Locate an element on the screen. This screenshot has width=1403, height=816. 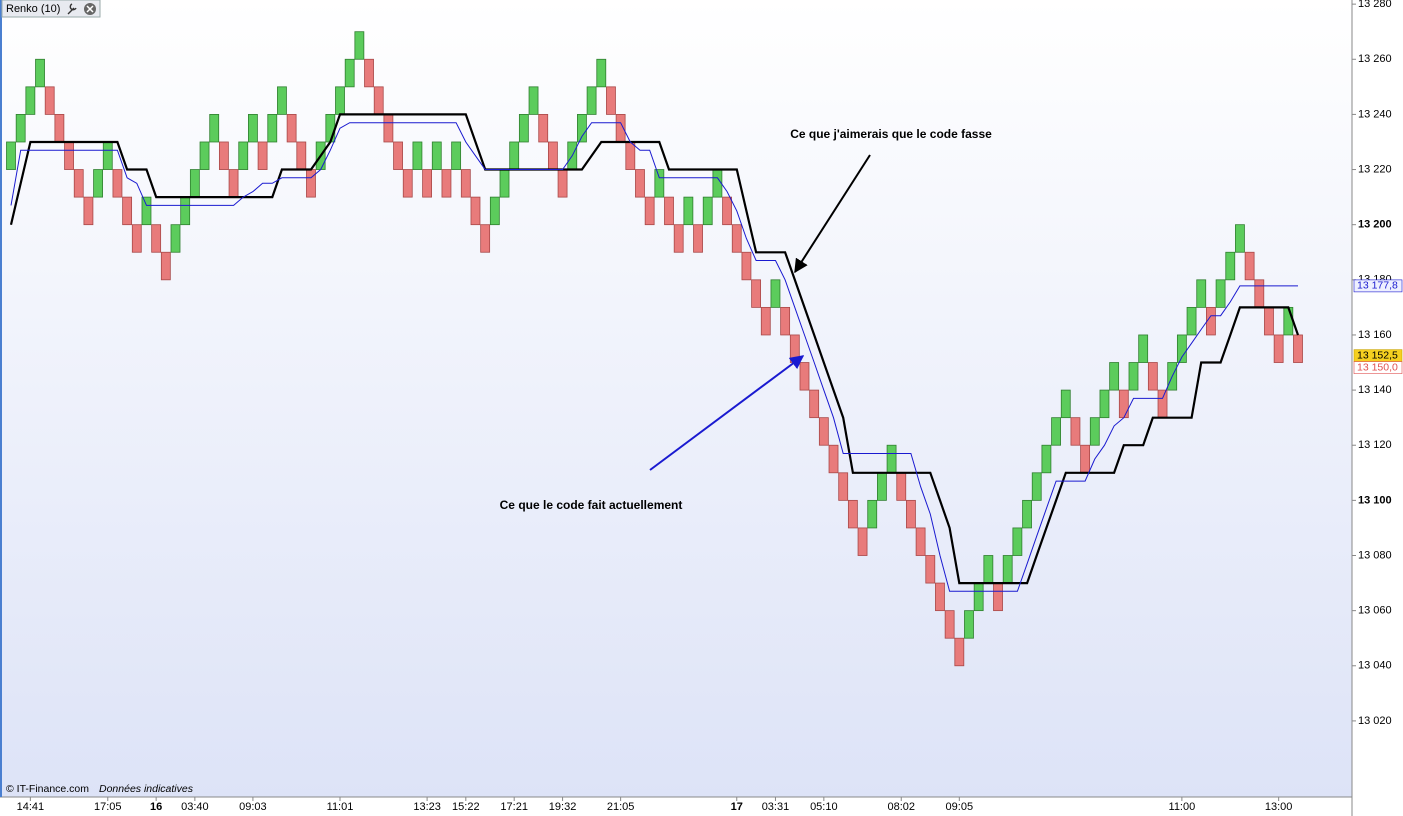
price-marker-label: 13 150,0 is located at coordinates (1377, 367).